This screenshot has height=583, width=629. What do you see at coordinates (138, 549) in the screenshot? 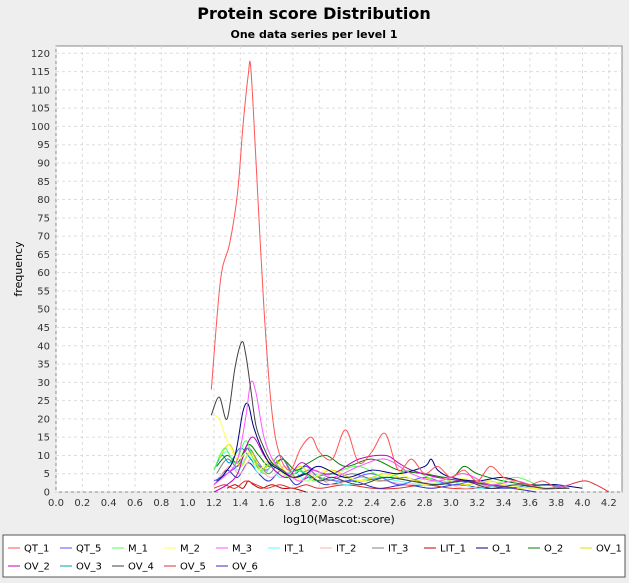
I see `legend-label: M_1` at bounding box center [138, 549].